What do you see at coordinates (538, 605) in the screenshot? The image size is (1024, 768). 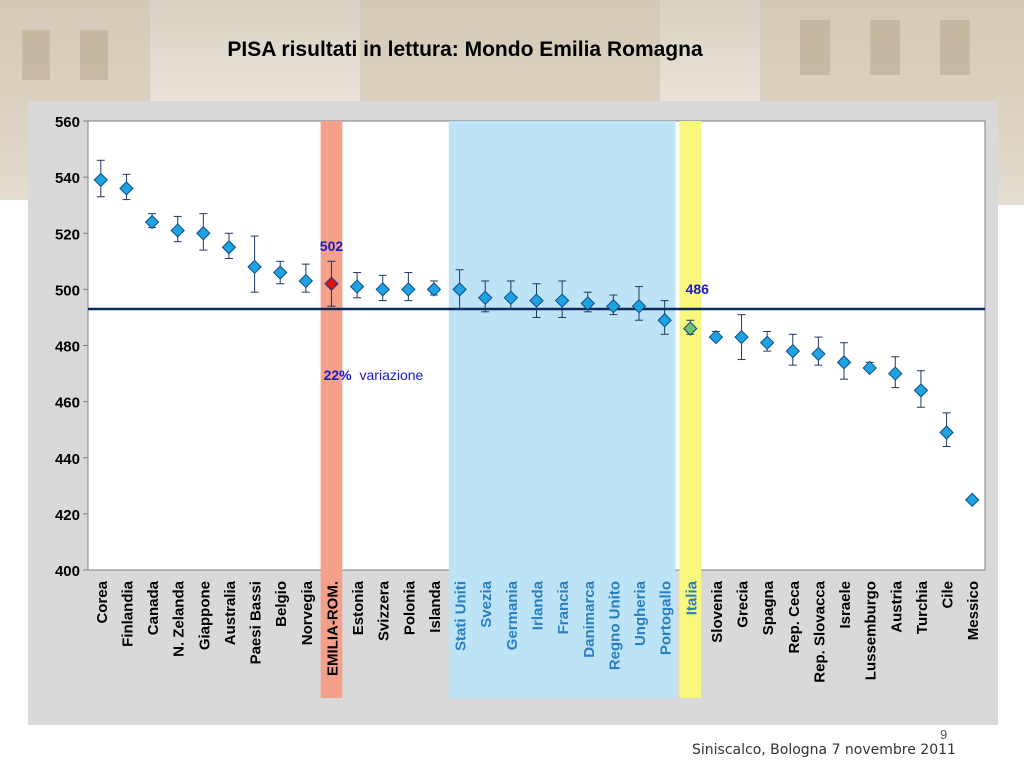 I see `x-tick-label: Irlanda` at bounding box center [538, 605].